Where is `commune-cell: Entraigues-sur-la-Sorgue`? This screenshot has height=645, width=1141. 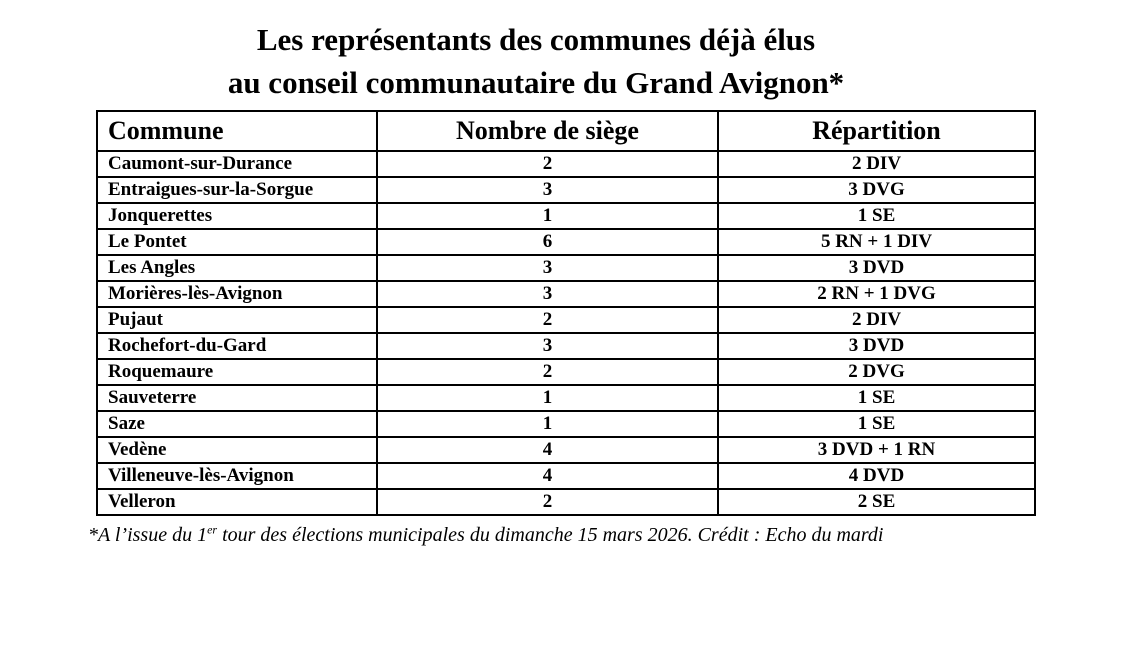
commune-cell: Entraigues-sur-la-Sorgue is located at coordinates (237, 190).